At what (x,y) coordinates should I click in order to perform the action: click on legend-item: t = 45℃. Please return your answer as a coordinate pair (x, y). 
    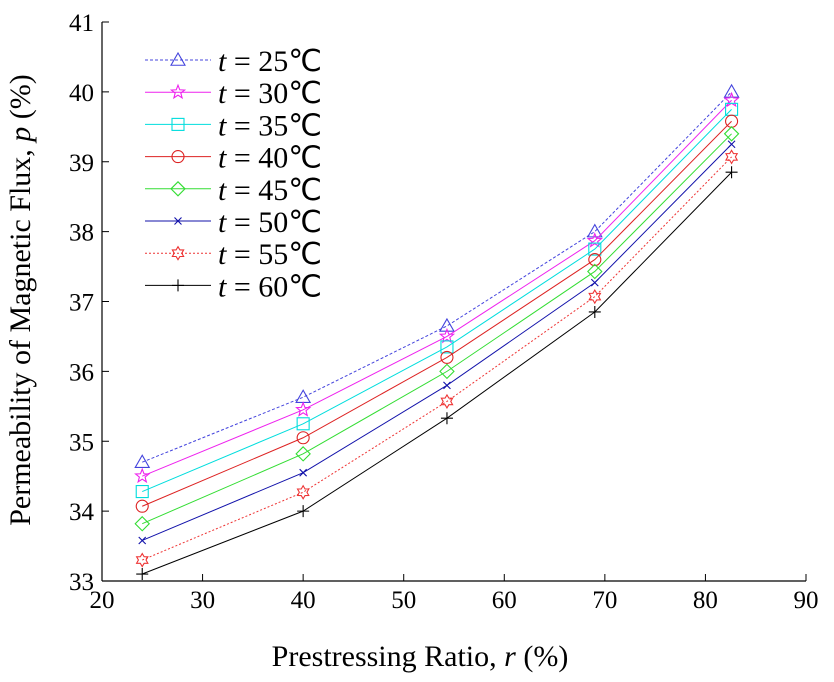
    Looking at the image, I should click on (233, 190).